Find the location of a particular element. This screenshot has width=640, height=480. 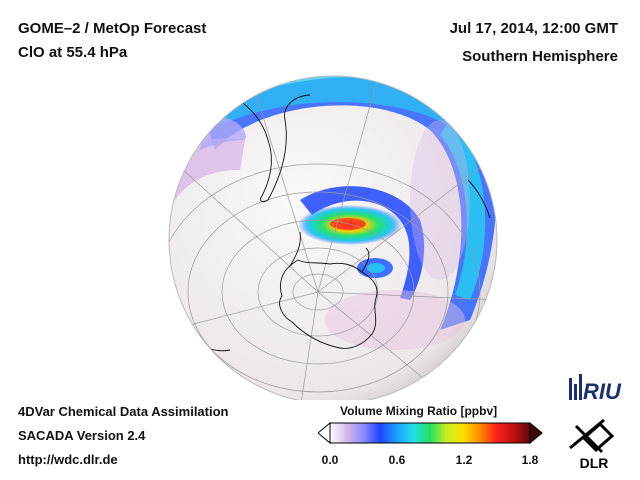

colorbar-min-arrow is located at coordinates (324, 433).